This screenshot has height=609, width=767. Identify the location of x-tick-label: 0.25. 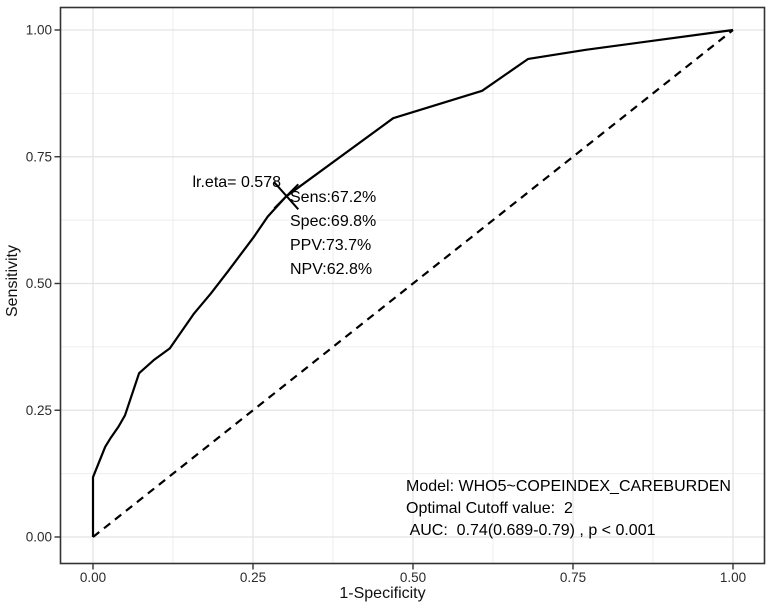
(253, 577).